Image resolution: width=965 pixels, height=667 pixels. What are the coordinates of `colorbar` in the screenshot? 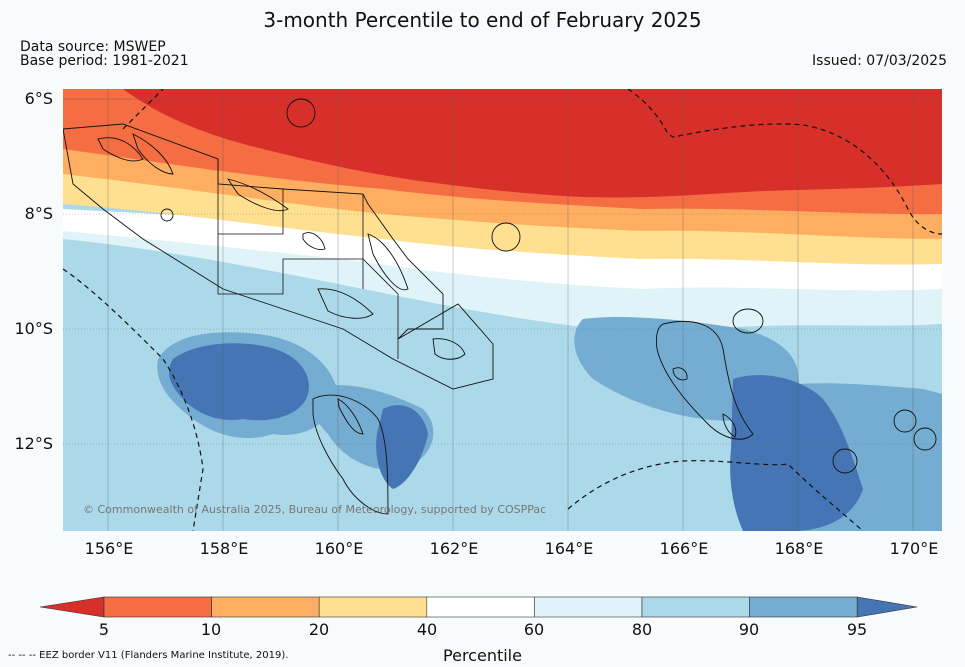 It's located at (479, 607).